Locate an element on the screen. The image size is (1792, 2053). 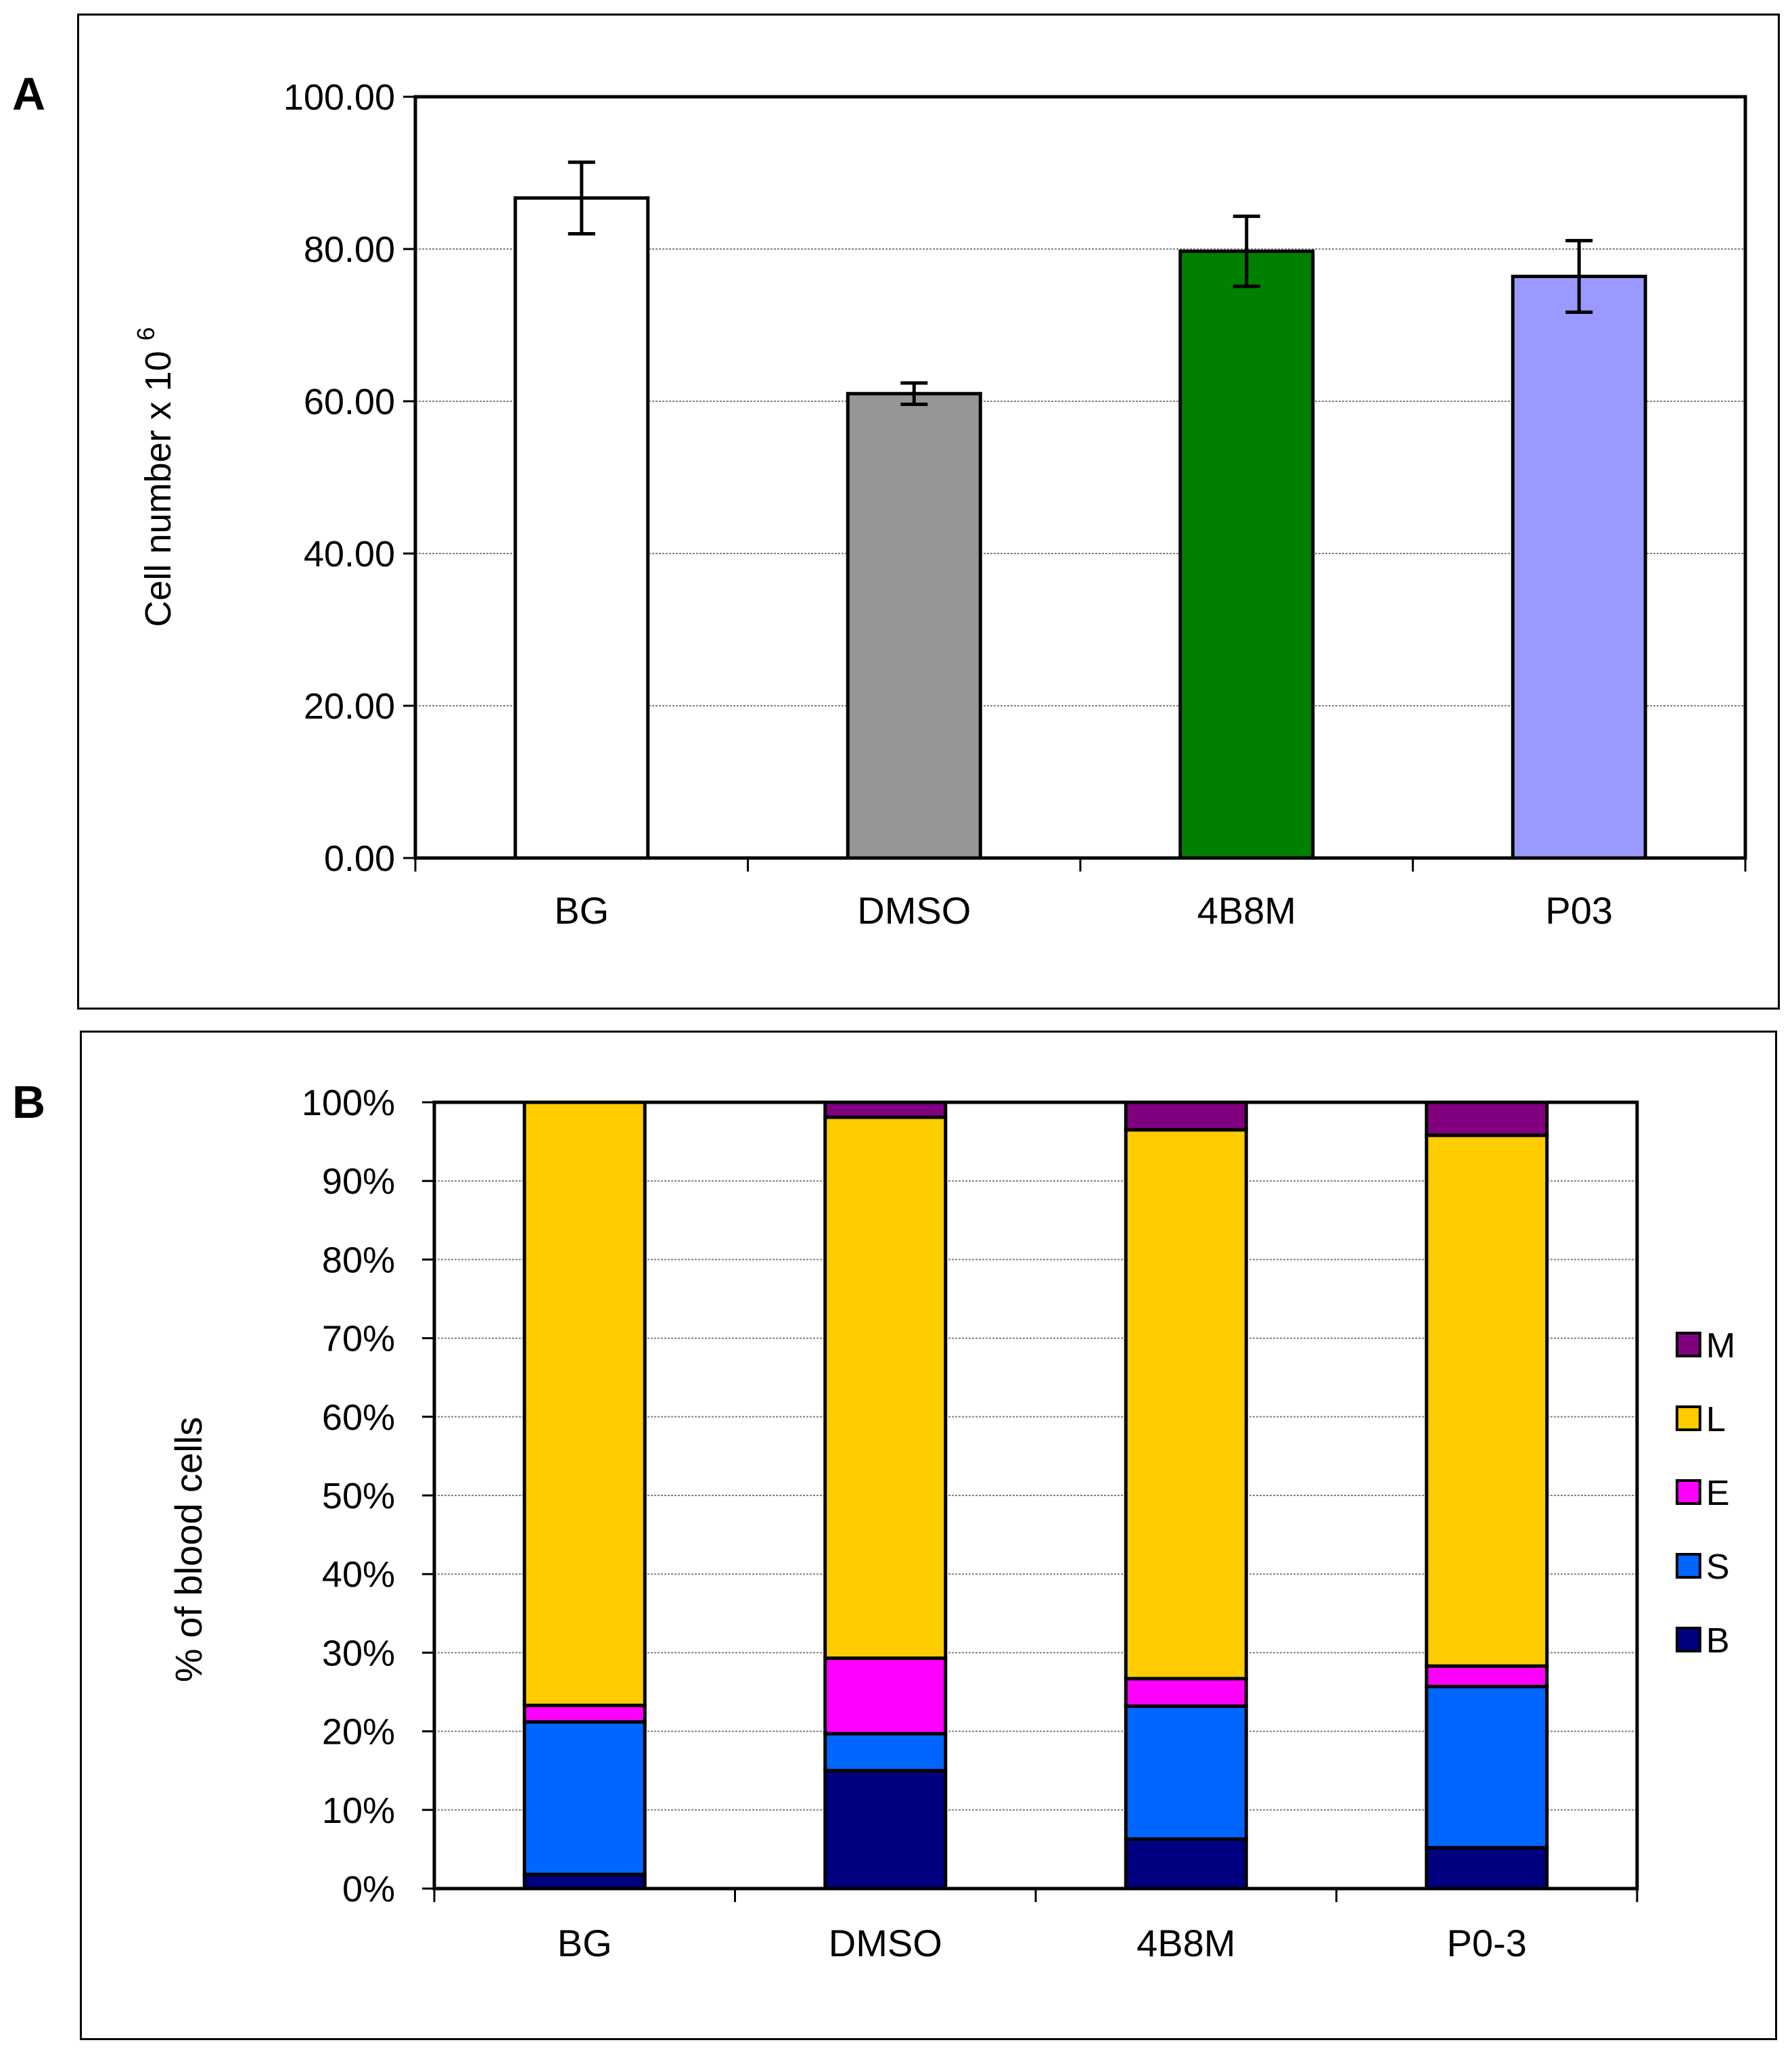
y-axis-label-a: Cell number x 10 6 is located at coordinates (155, 477).